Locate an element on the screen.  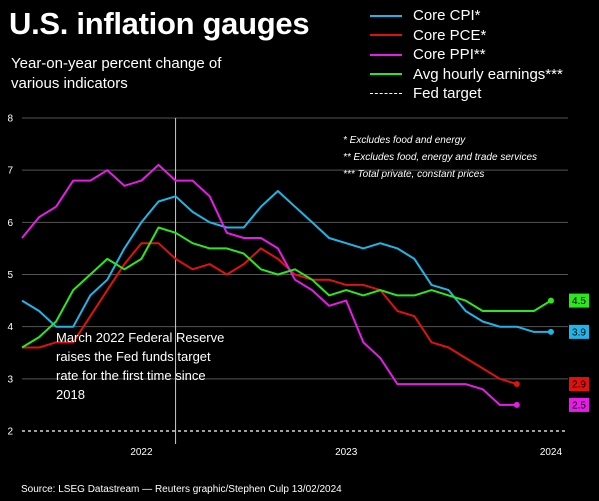
y-tick-label-4: 4 is located at coordinates (10, 327).